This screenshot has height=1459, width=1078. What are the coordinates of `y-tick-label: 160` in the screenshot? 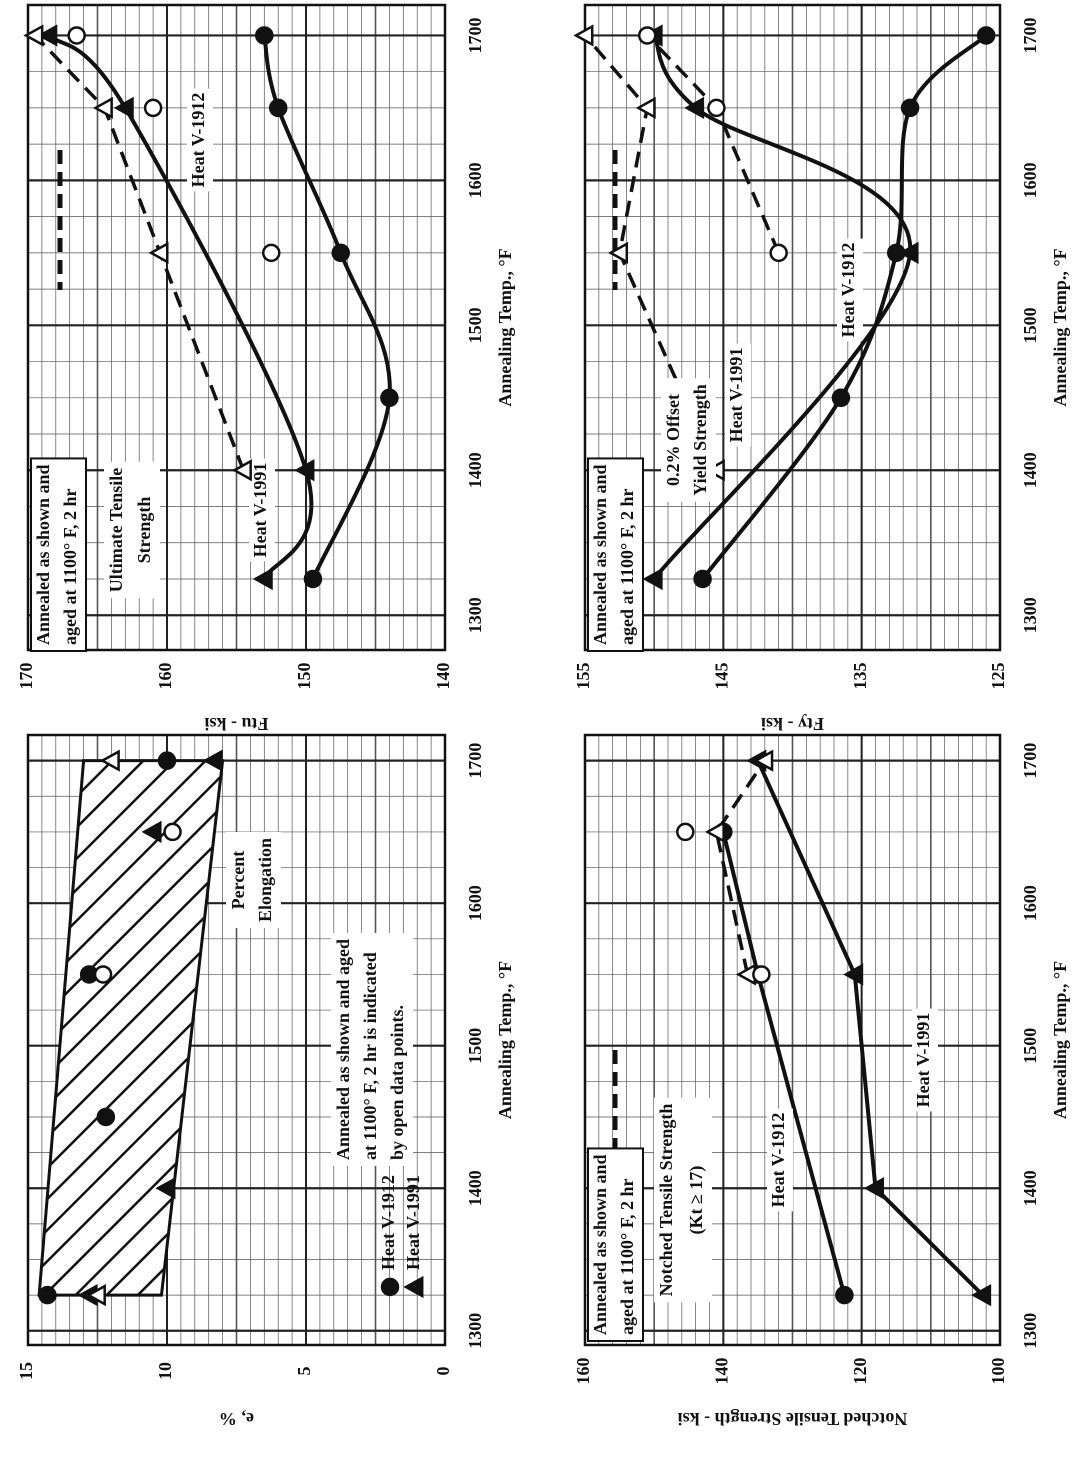 It's located at (165, 676).